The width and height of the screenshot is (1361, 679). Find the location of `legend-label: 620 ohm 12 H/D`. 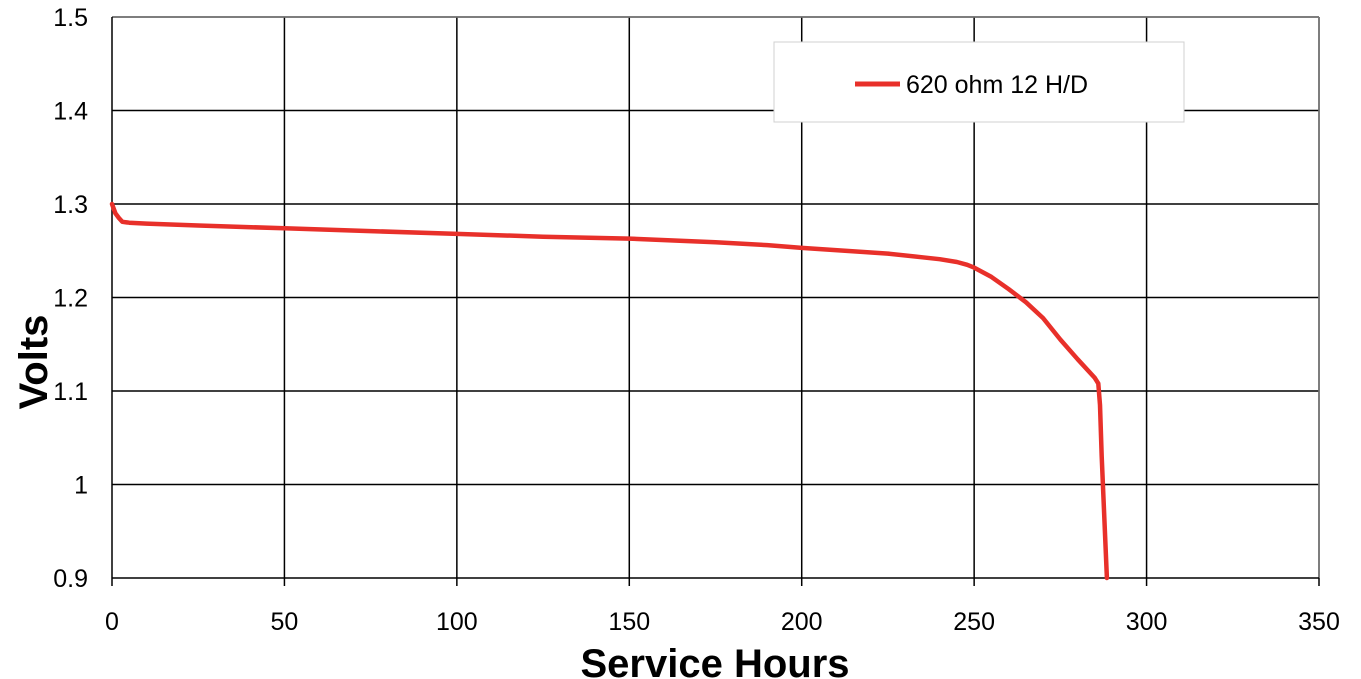

legend-label: 620 ohm 12 H/D is located at coordinates (997, 85).